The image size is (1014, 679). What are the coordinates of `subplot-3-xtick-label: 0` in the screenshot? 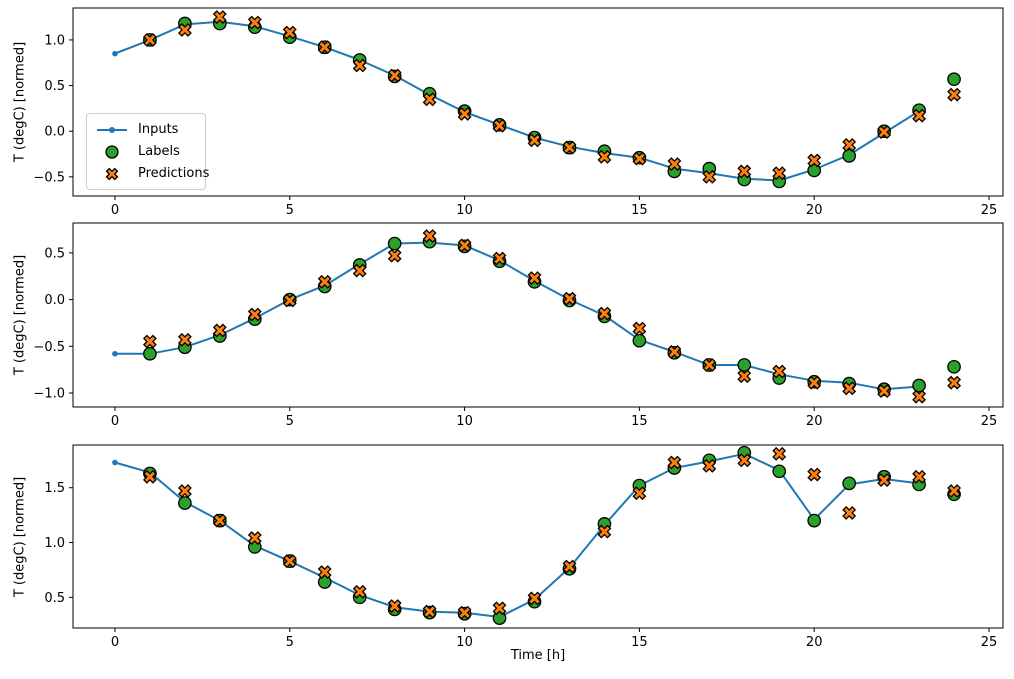 It's located at (115, 642).